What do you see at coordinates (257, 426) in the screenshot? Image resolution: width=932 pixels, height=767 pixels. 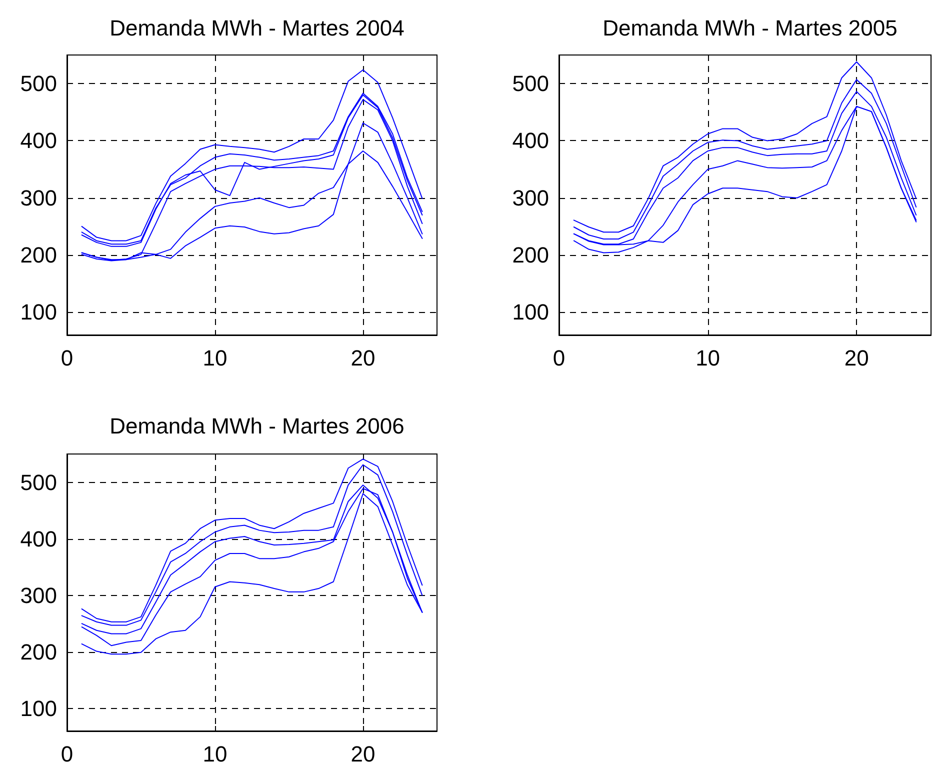 I see `chart-title: Demanda MWh - Martes 2006` at bounding box center [257, 426].